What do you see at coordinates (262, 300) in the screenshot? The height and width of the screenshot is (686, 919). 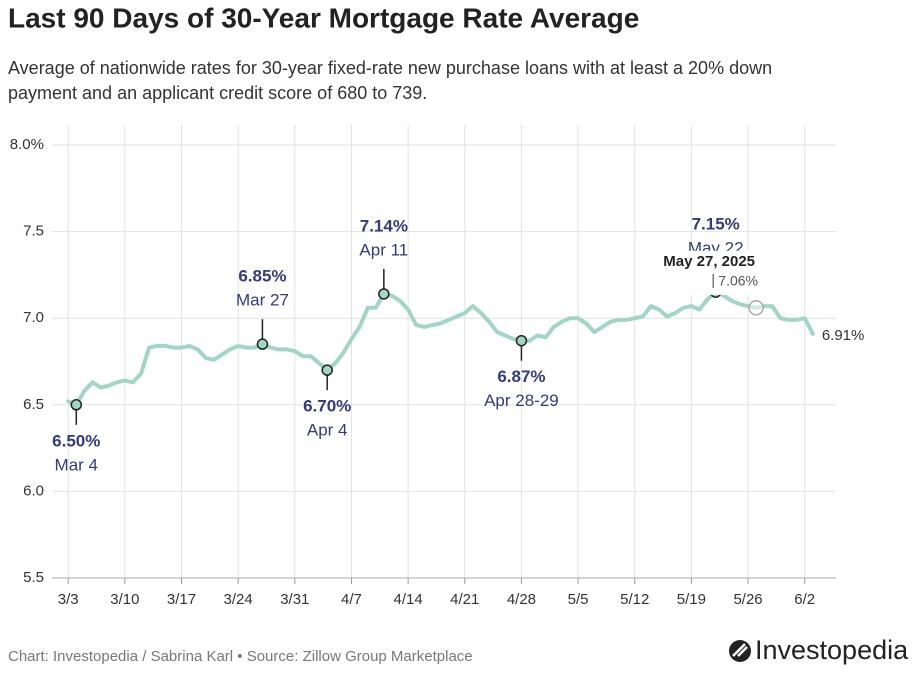 I see `annotation-date: Mar 27` at bounding box center [262, 300].